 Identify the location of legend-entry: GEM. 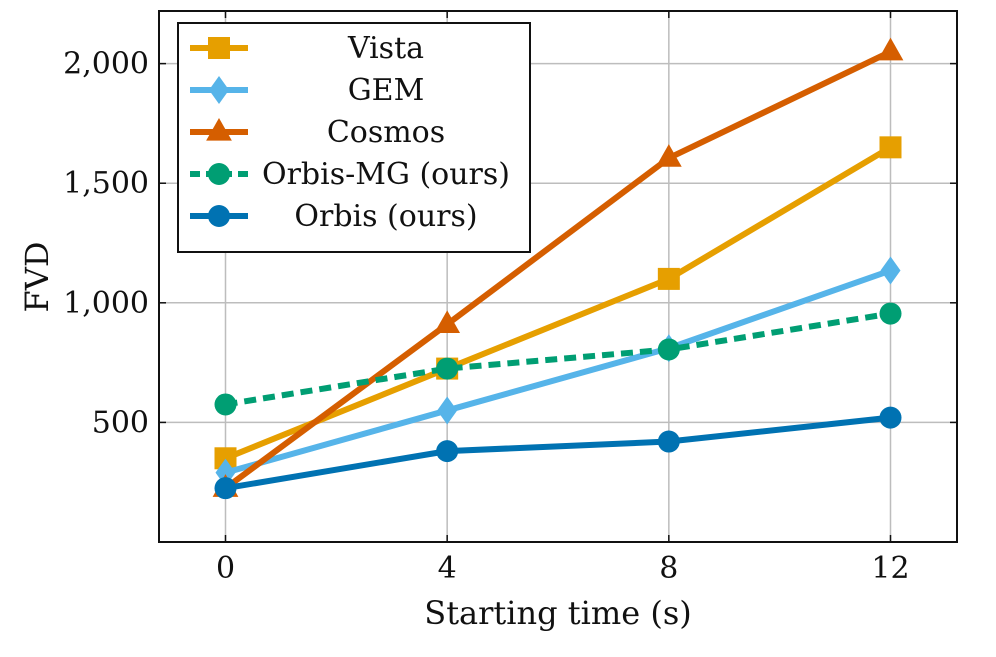
(307, 90).